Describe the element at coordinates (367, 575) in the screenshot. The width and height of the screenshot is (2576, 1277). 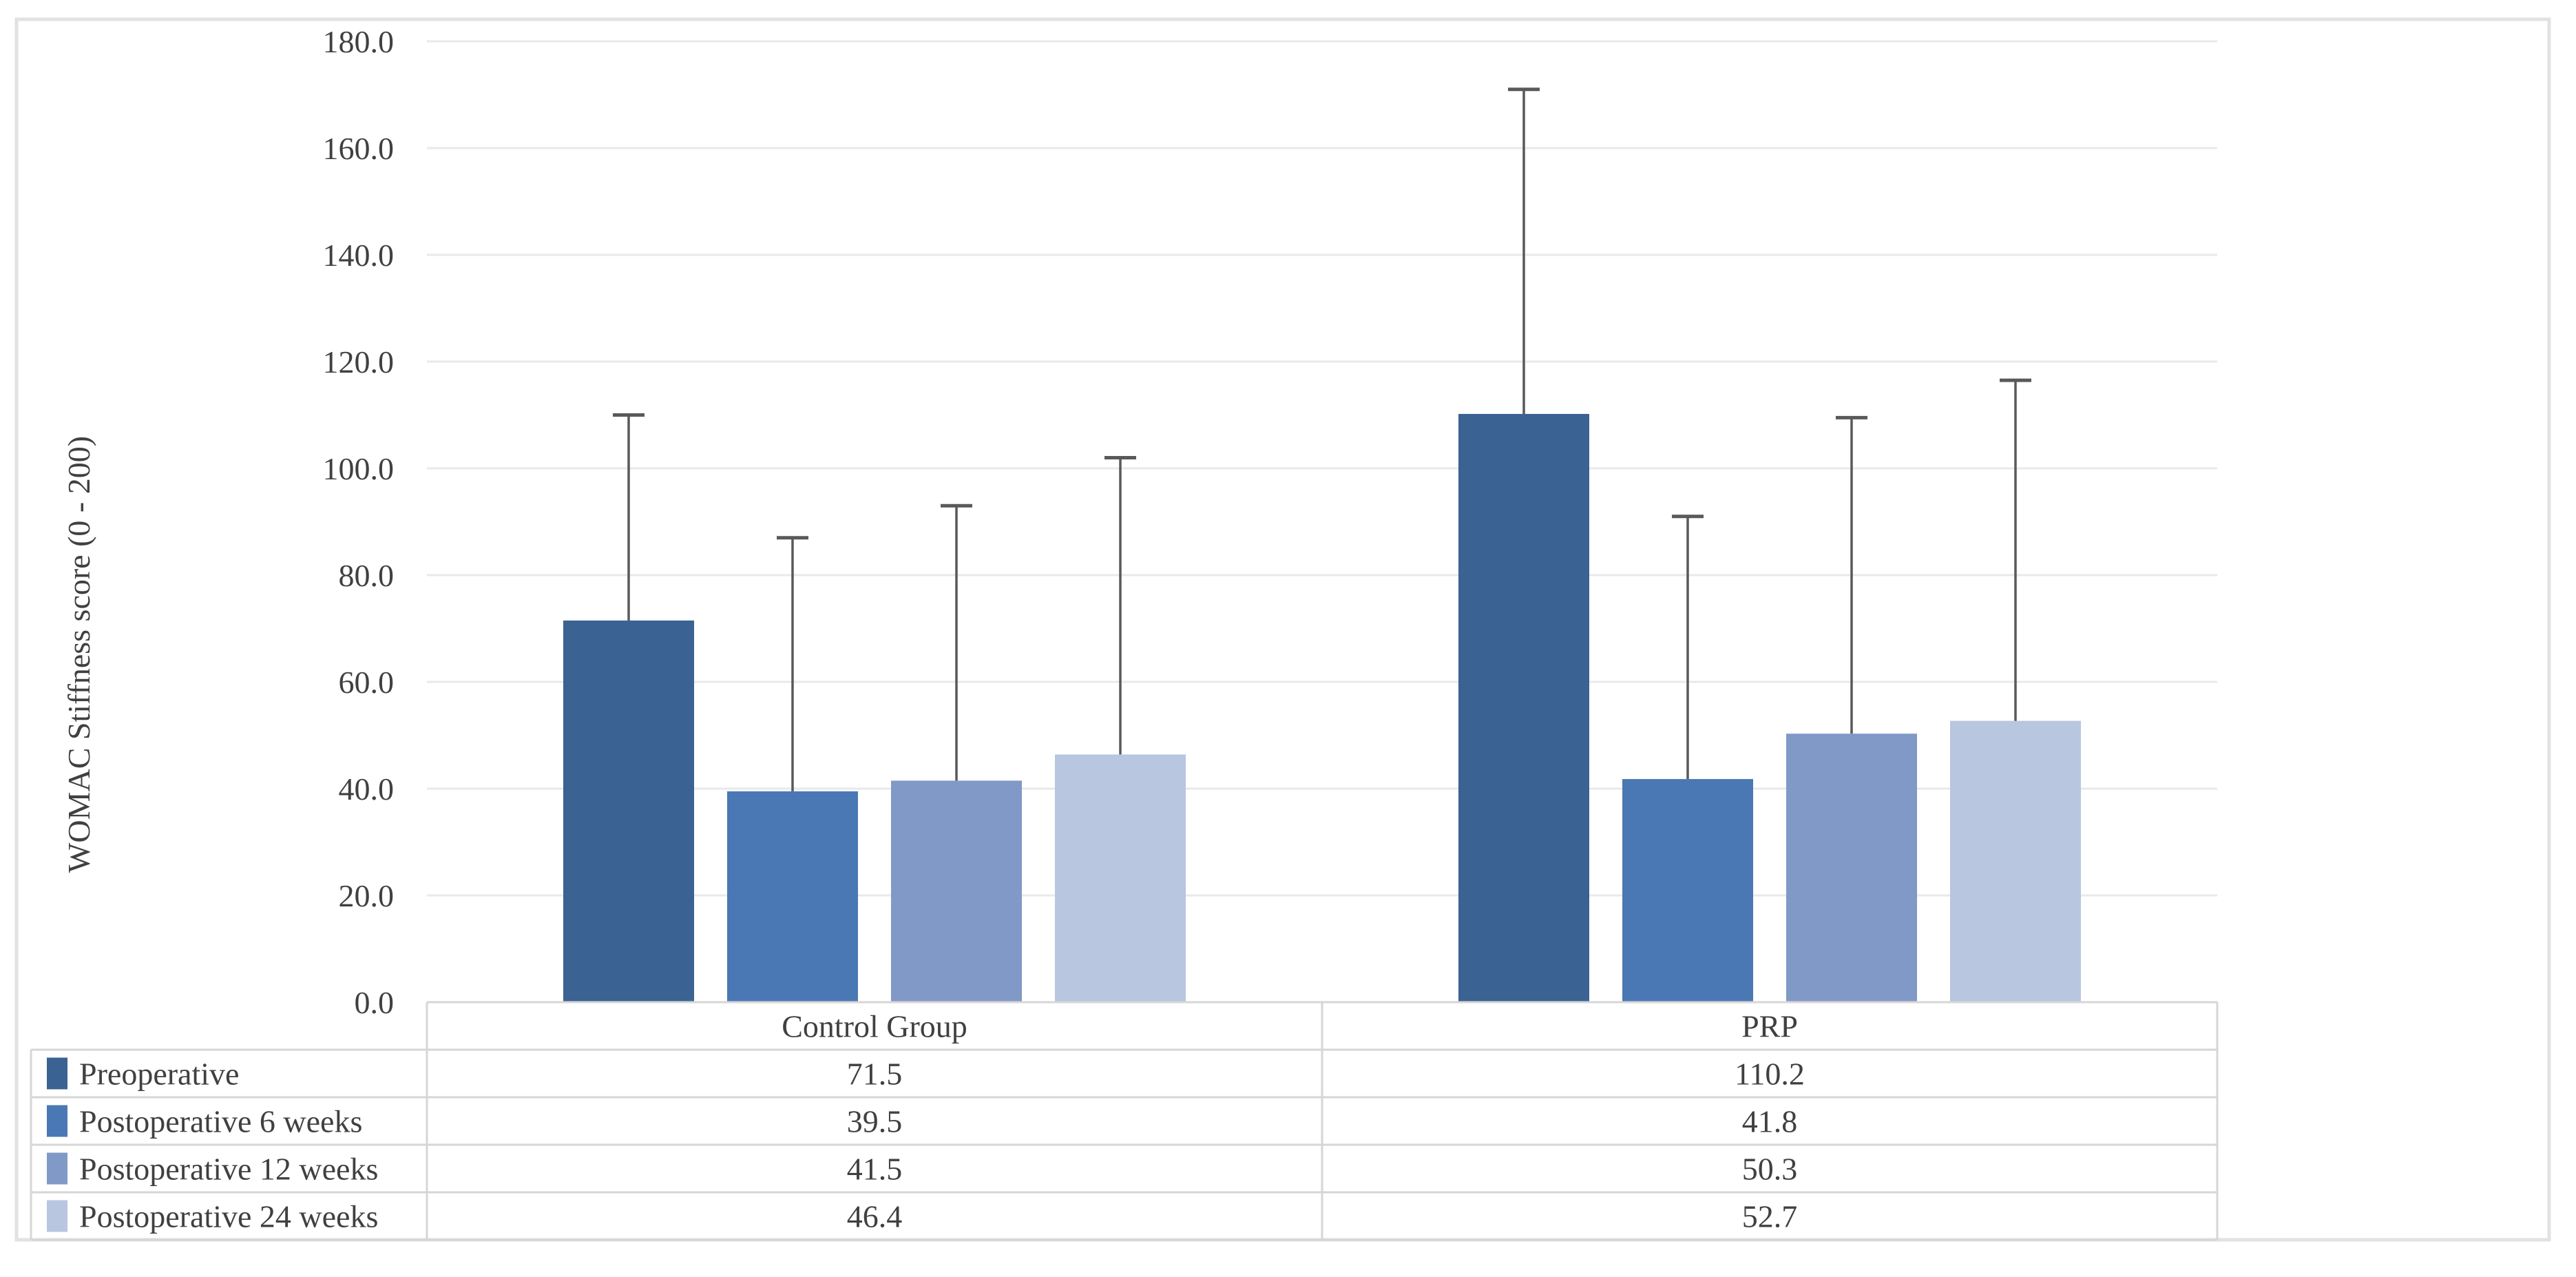
I see `y-tick-label: 80.0` at that location.